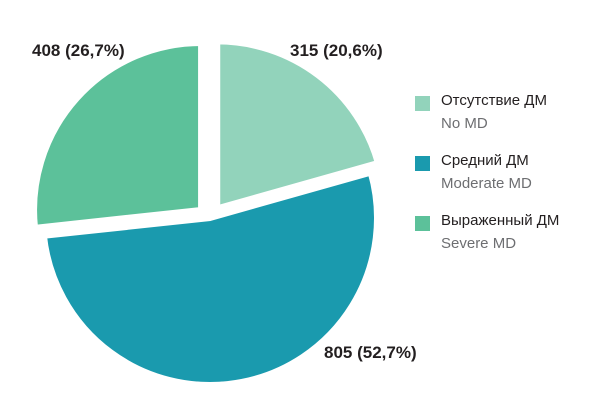 The image size is (600, 406). What do you see at coordinates (78, 50) in the screenshot?
I see `slice-label-severe-md: 408 (26,7%)` at bounding box center [78, 50].